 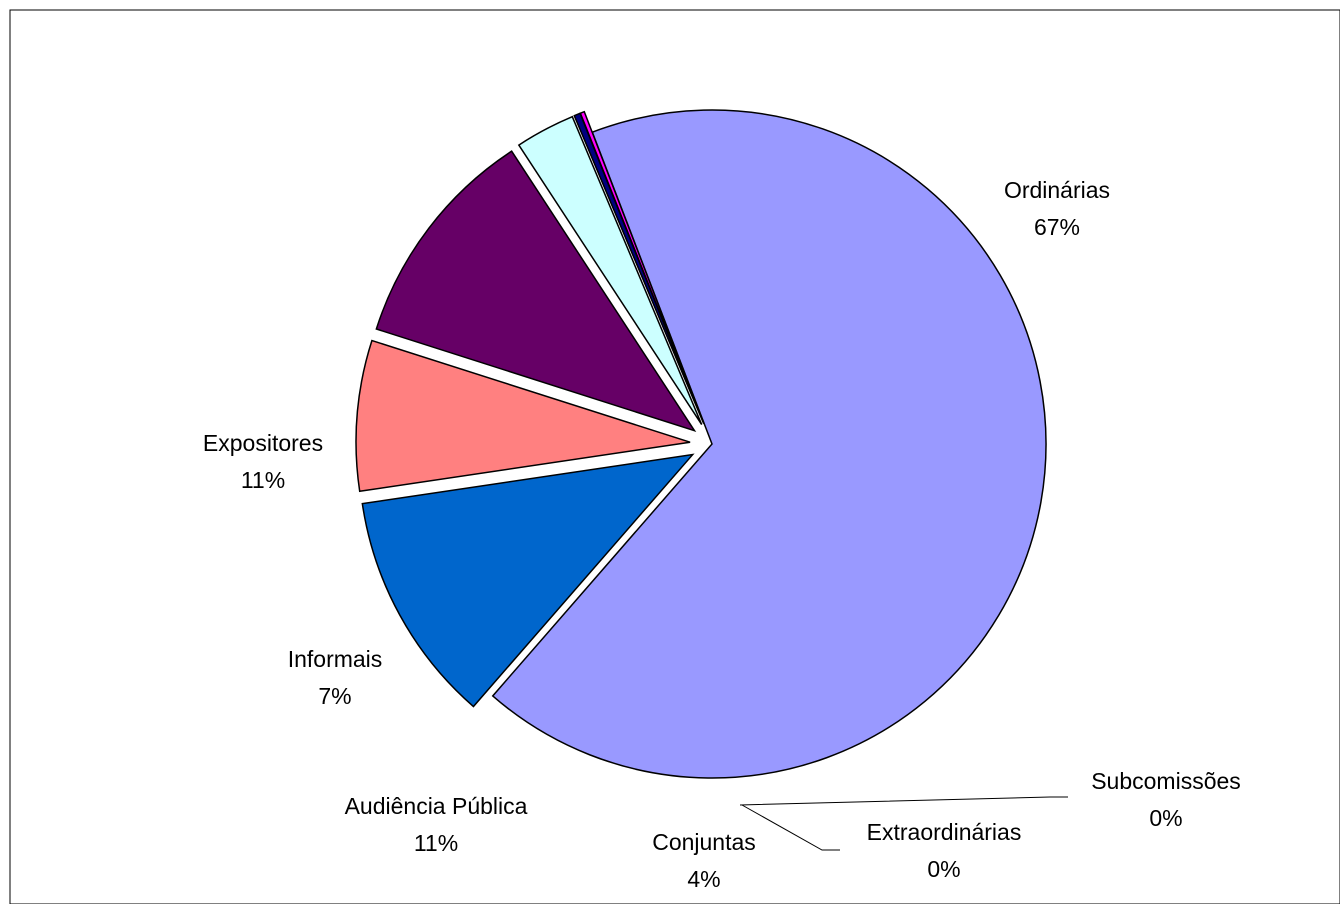 What do you see at coordinates (1166, 781) in the screenshot?
I see `slice-label: Subcomissões` at bounding box center [1166, 781].